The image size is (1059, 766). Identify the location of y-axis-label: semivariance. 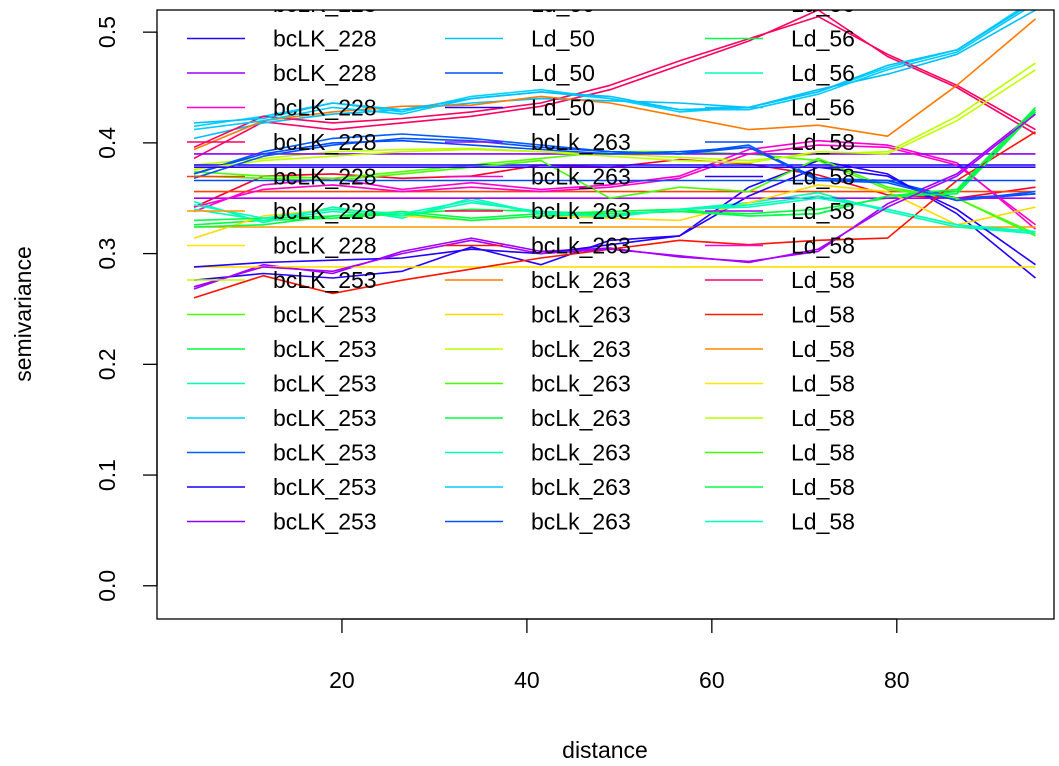
(23, 314).